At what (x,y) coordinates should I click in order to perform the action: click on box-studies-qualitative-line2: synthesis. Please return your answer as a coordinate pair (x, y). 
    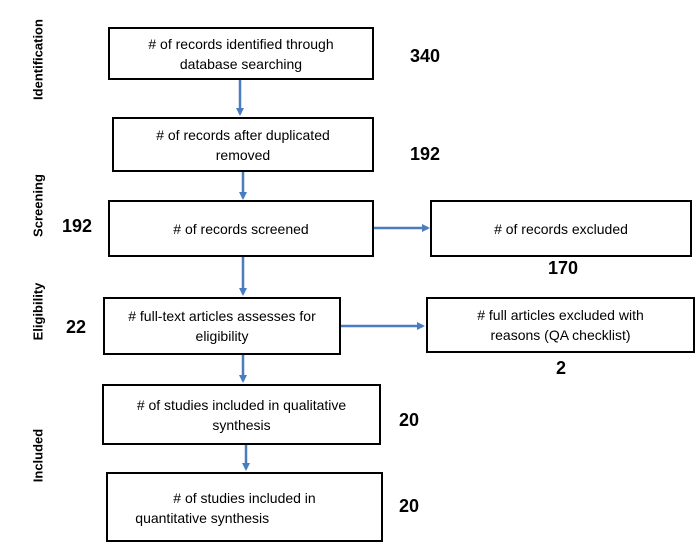
    Looking at the image, I should click on (241, 424).